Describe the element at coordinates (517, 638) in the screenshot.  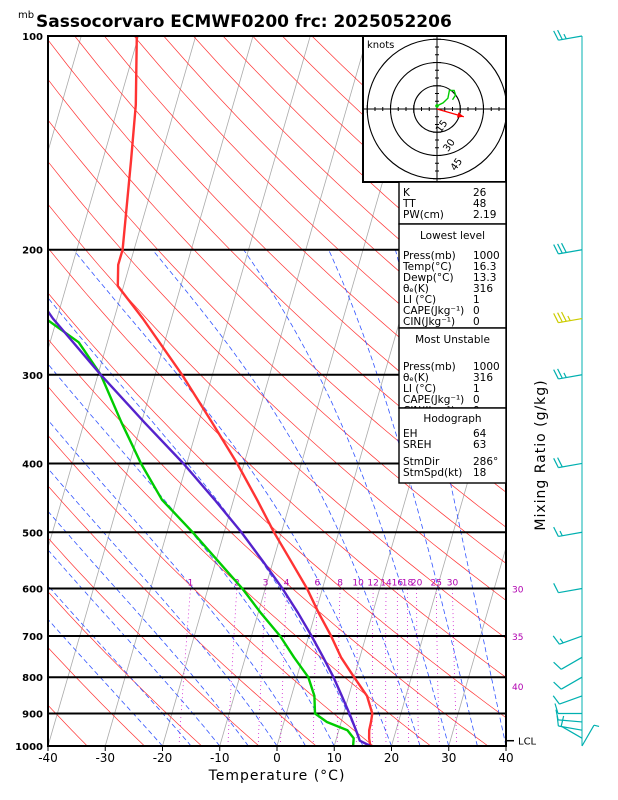
I see `thetae-label: 35` at that location.